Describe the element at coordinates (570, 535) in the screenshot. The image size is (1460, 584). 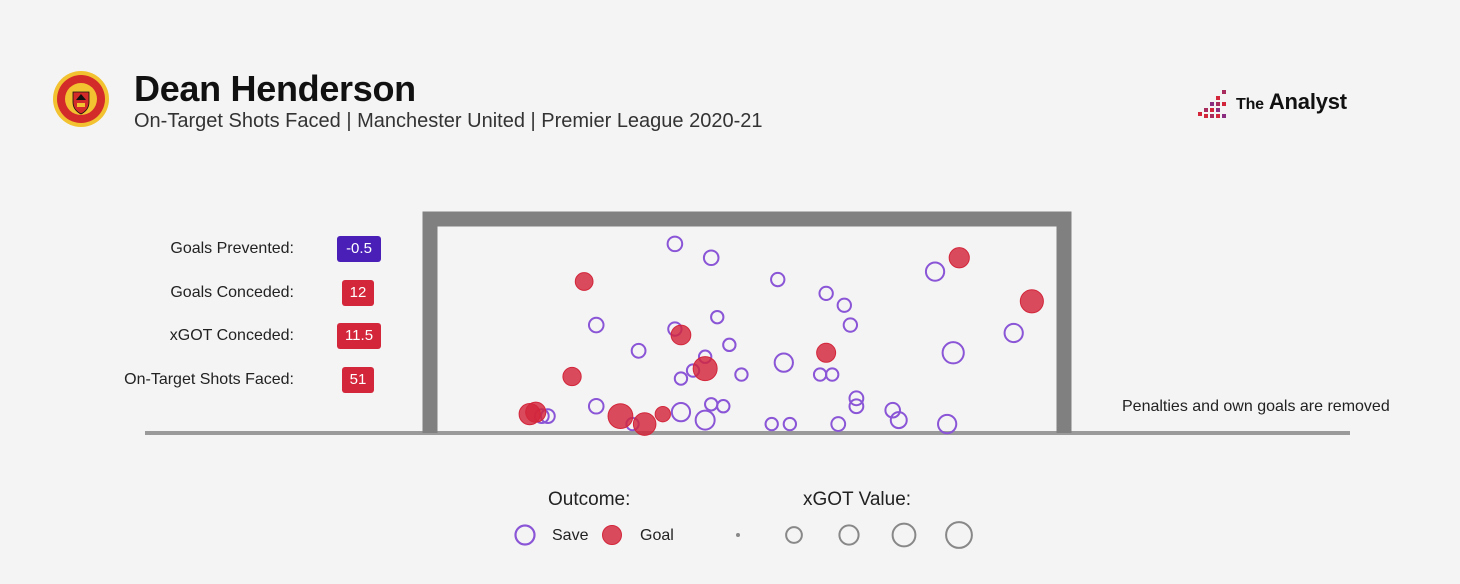
I see `legend-save-label: Save` at that location.